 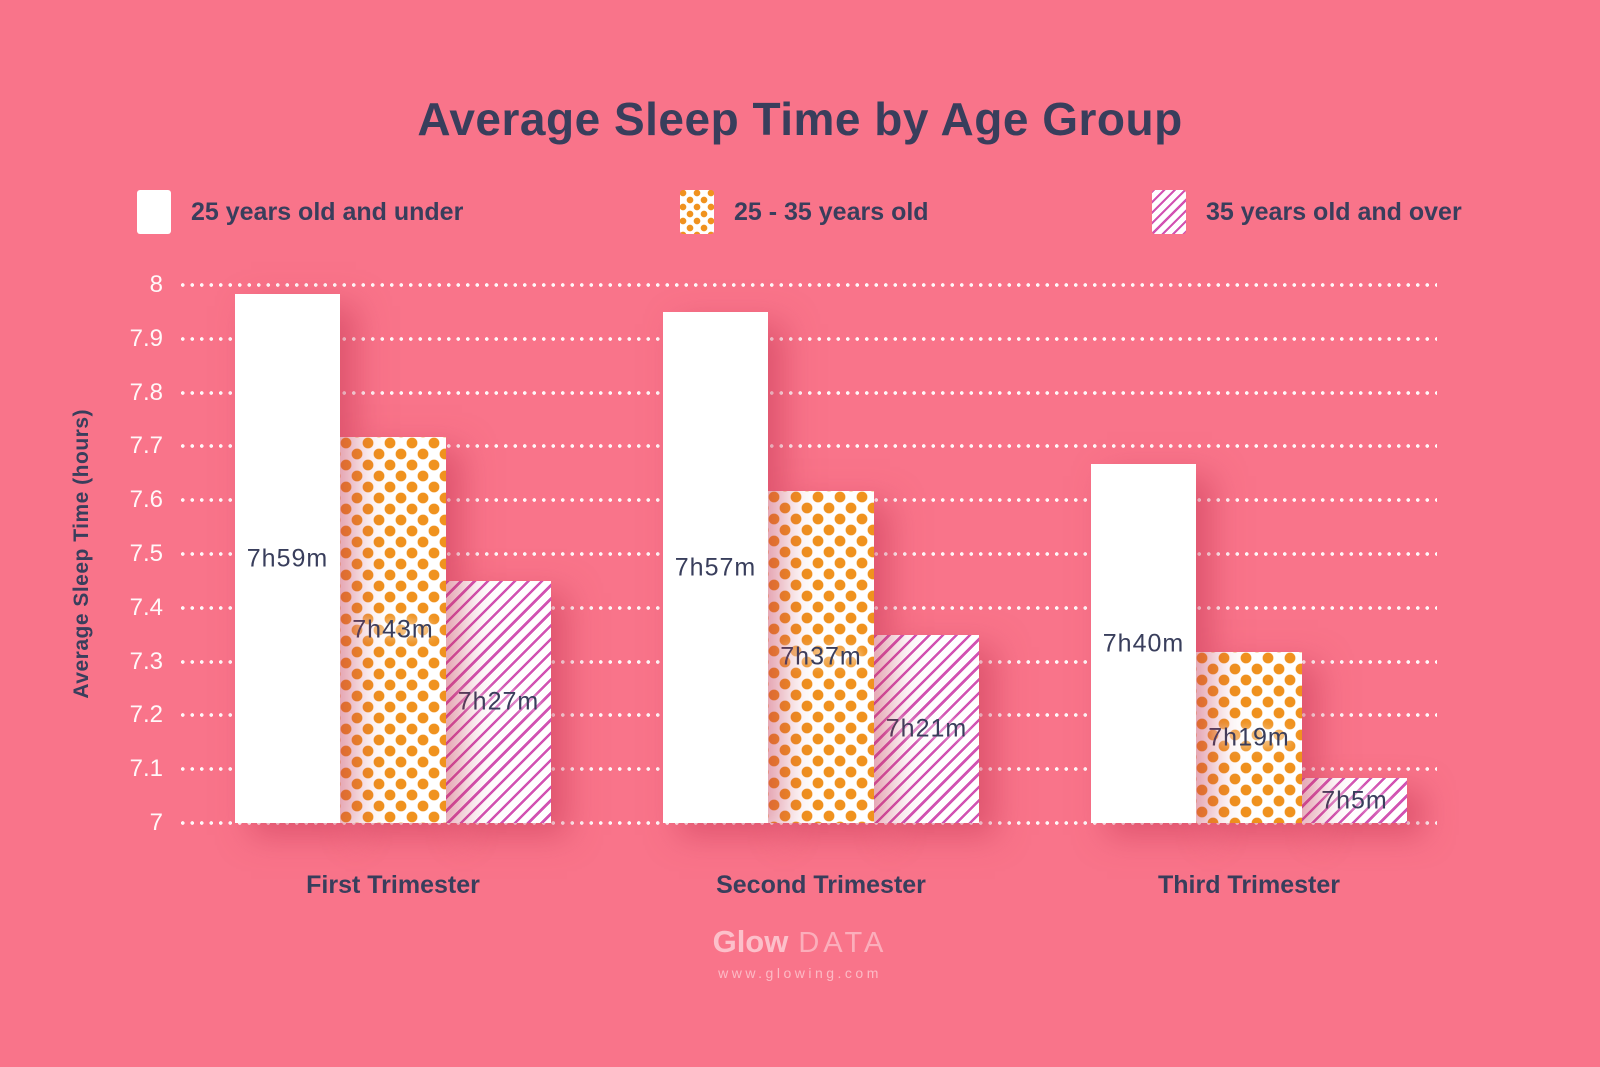 I want to click on watermark-brand-suffix: DATA, so click(x=843, y=943).